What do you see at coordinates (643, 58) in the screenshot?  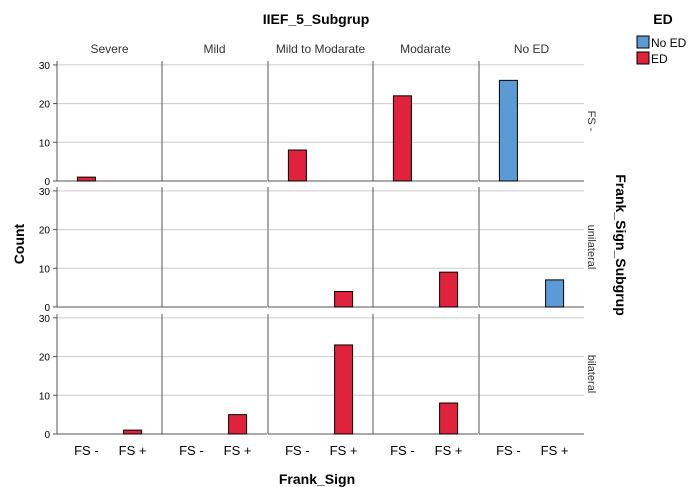 I see `legend-swatch-ed` at bounding box center [643, 58].